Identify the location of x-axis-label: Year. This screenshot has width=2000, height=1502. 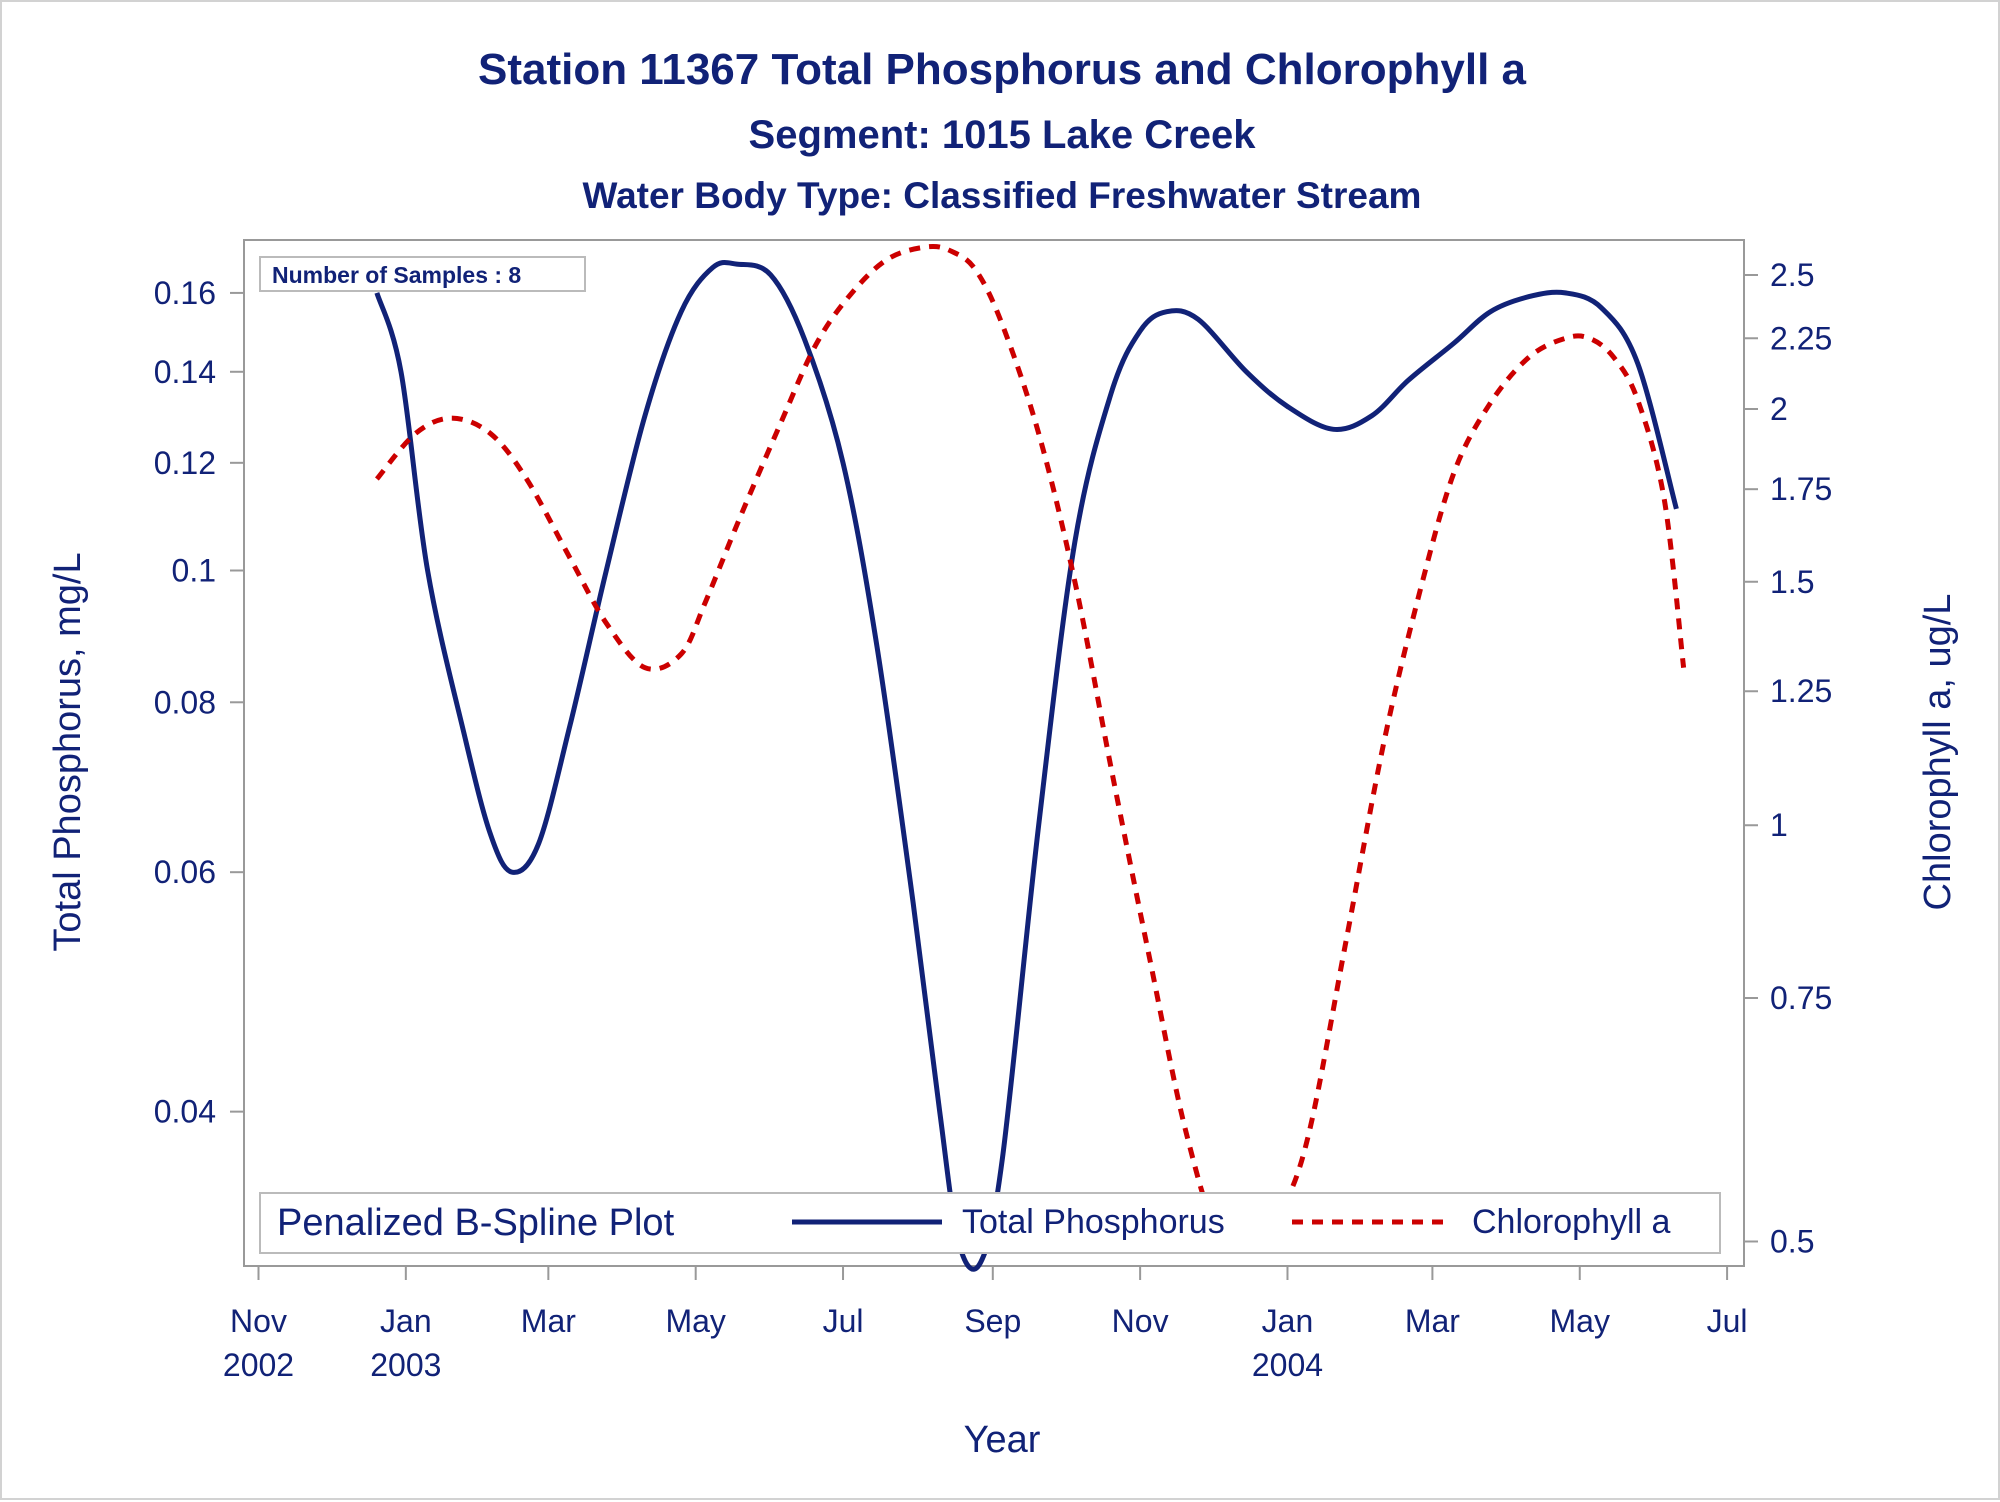
(1002, 1440).